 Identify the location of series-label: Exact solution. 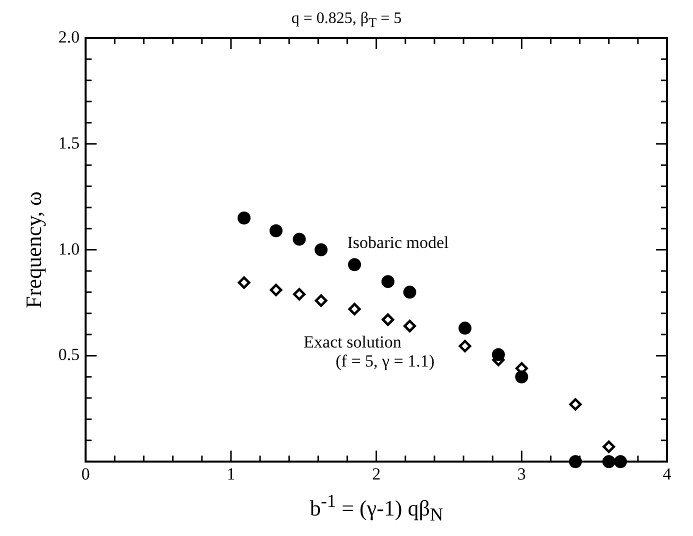
(353, 342).